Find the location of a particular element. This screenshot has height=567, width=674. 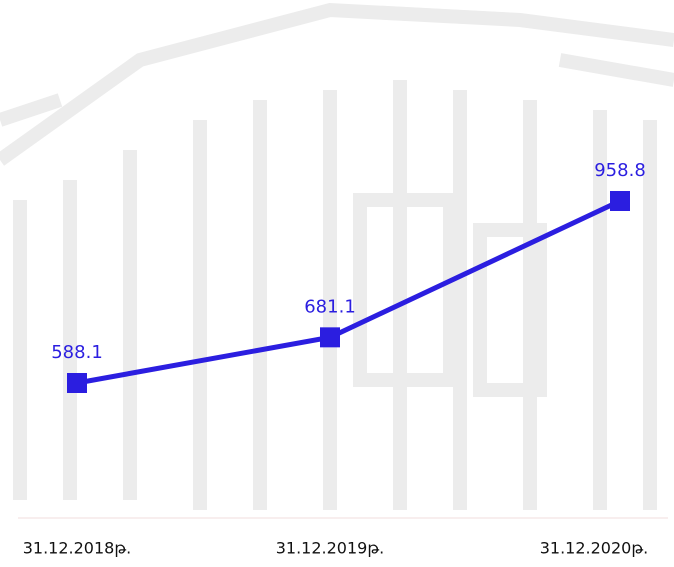

data-label: 681.1 is located at coordinates (330, 306).